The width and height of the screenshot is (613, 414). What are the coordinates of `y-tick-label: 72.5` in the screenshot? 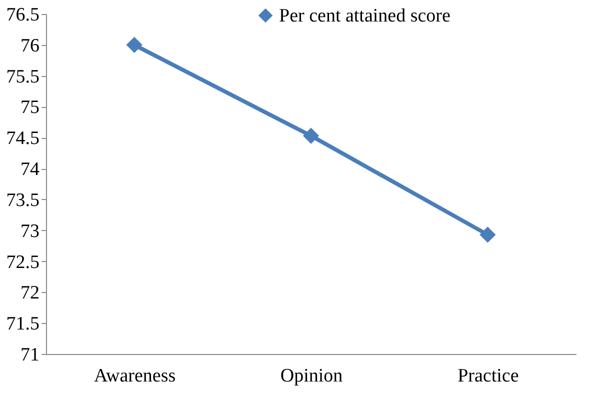 It's located at (23, 262).